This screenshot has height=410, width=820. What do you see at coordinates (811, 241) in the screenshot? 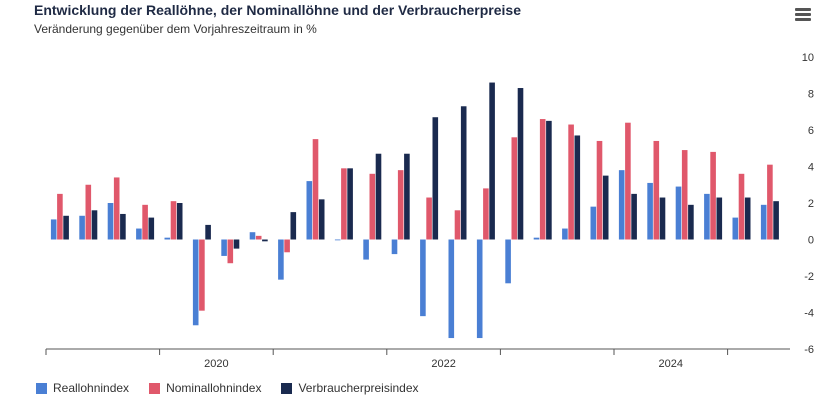
I see `y-tick-label: 0` at bounding box center [811, 241].